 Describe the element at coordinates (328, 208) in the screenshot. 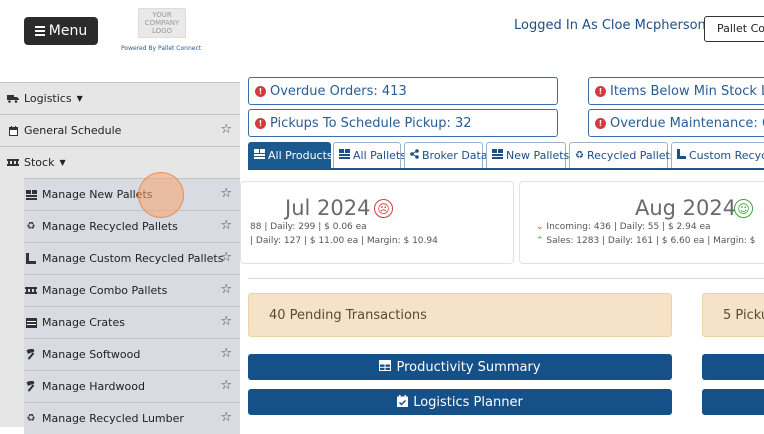

I see `month-title: Jul 2024` at that location.